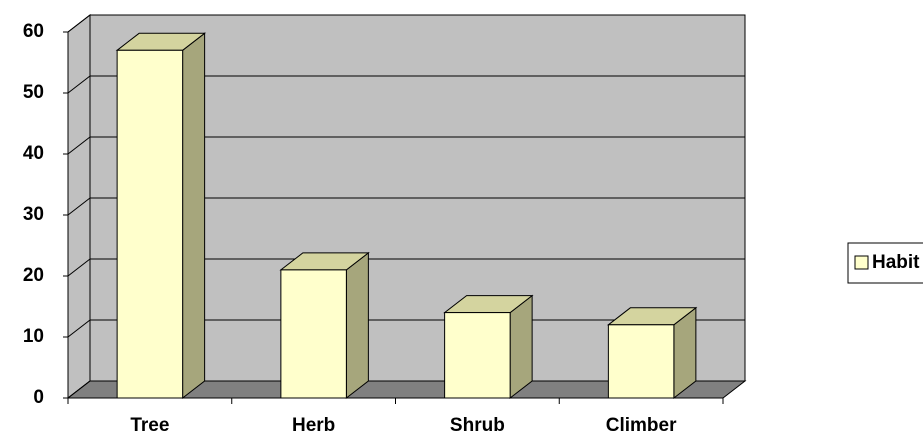  I want to click on x-tick-label: Herb, so click(313, 425).